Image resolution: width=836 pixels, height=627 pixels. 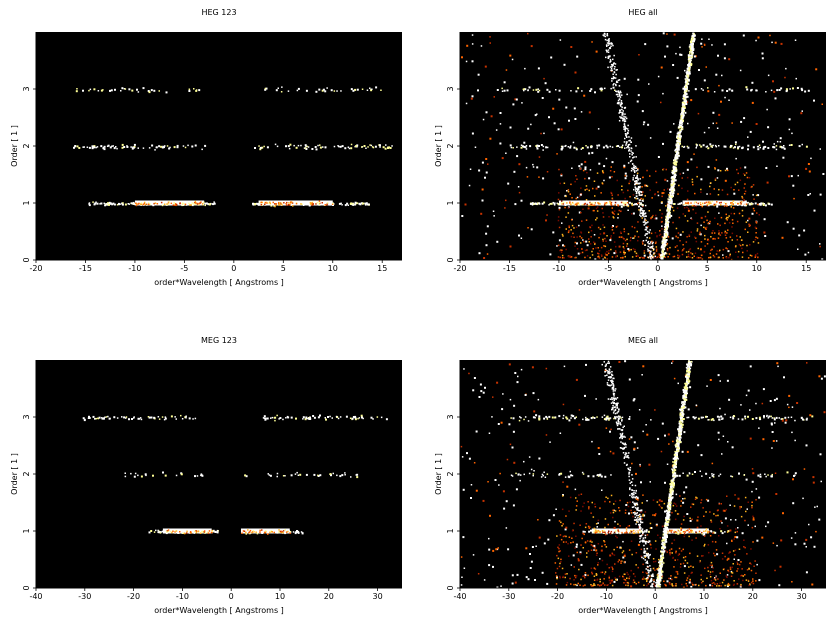 I want to click on x-tick-label: 0, so click(x=233, y=268).